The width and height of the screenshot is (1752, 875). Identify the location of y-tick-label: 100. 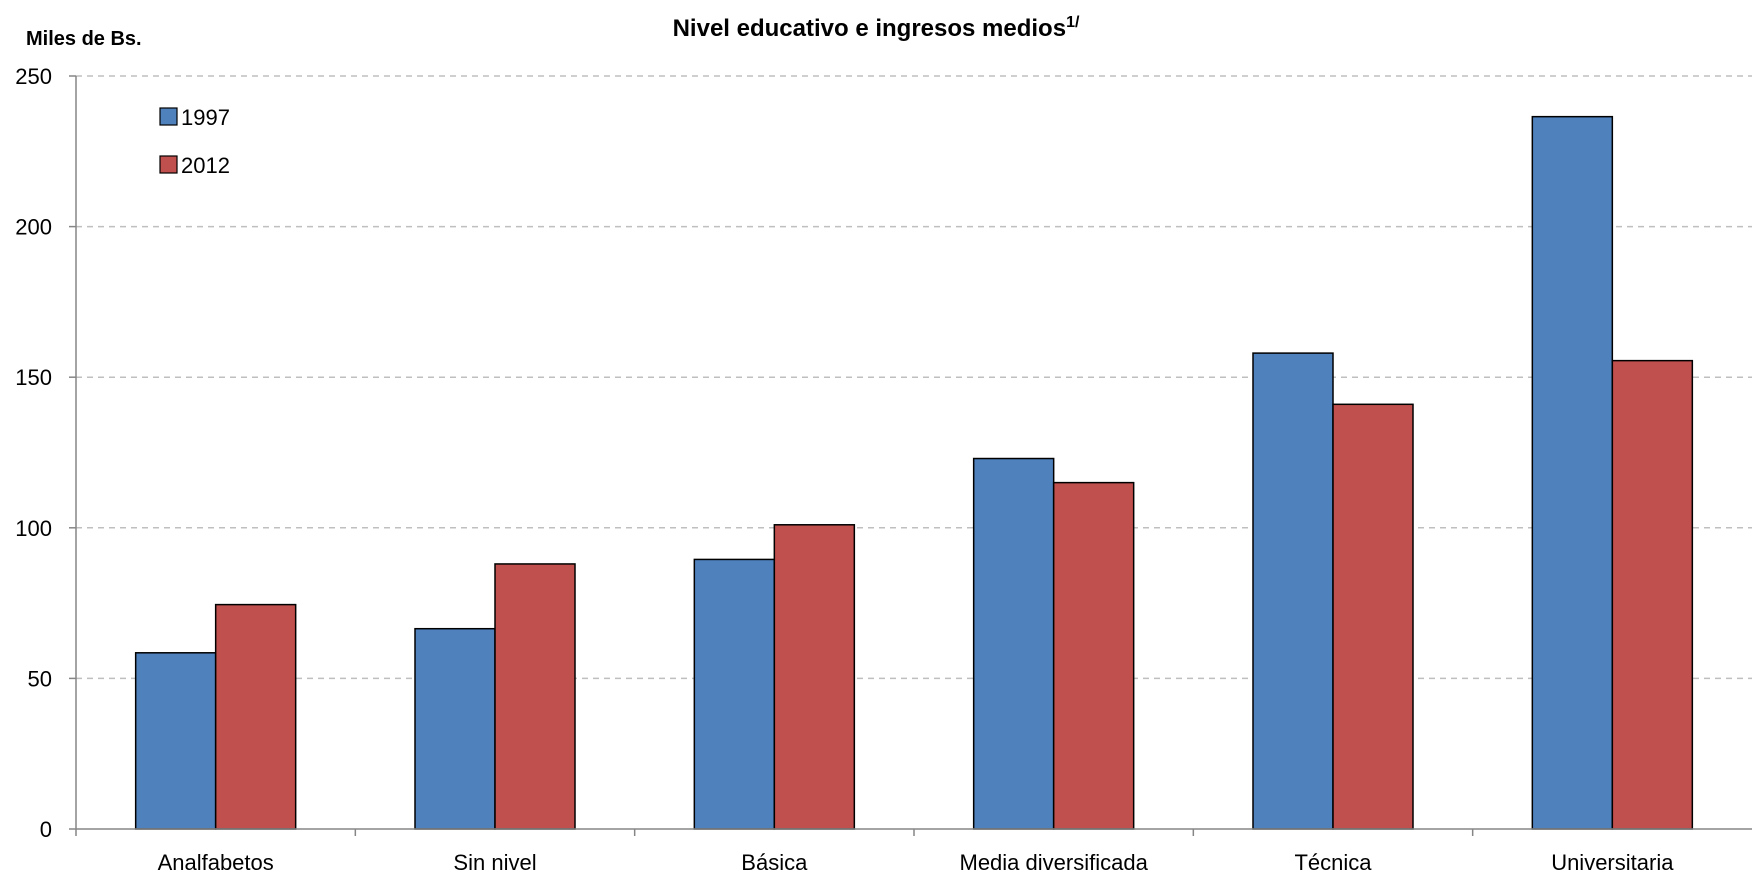
(33, 528).